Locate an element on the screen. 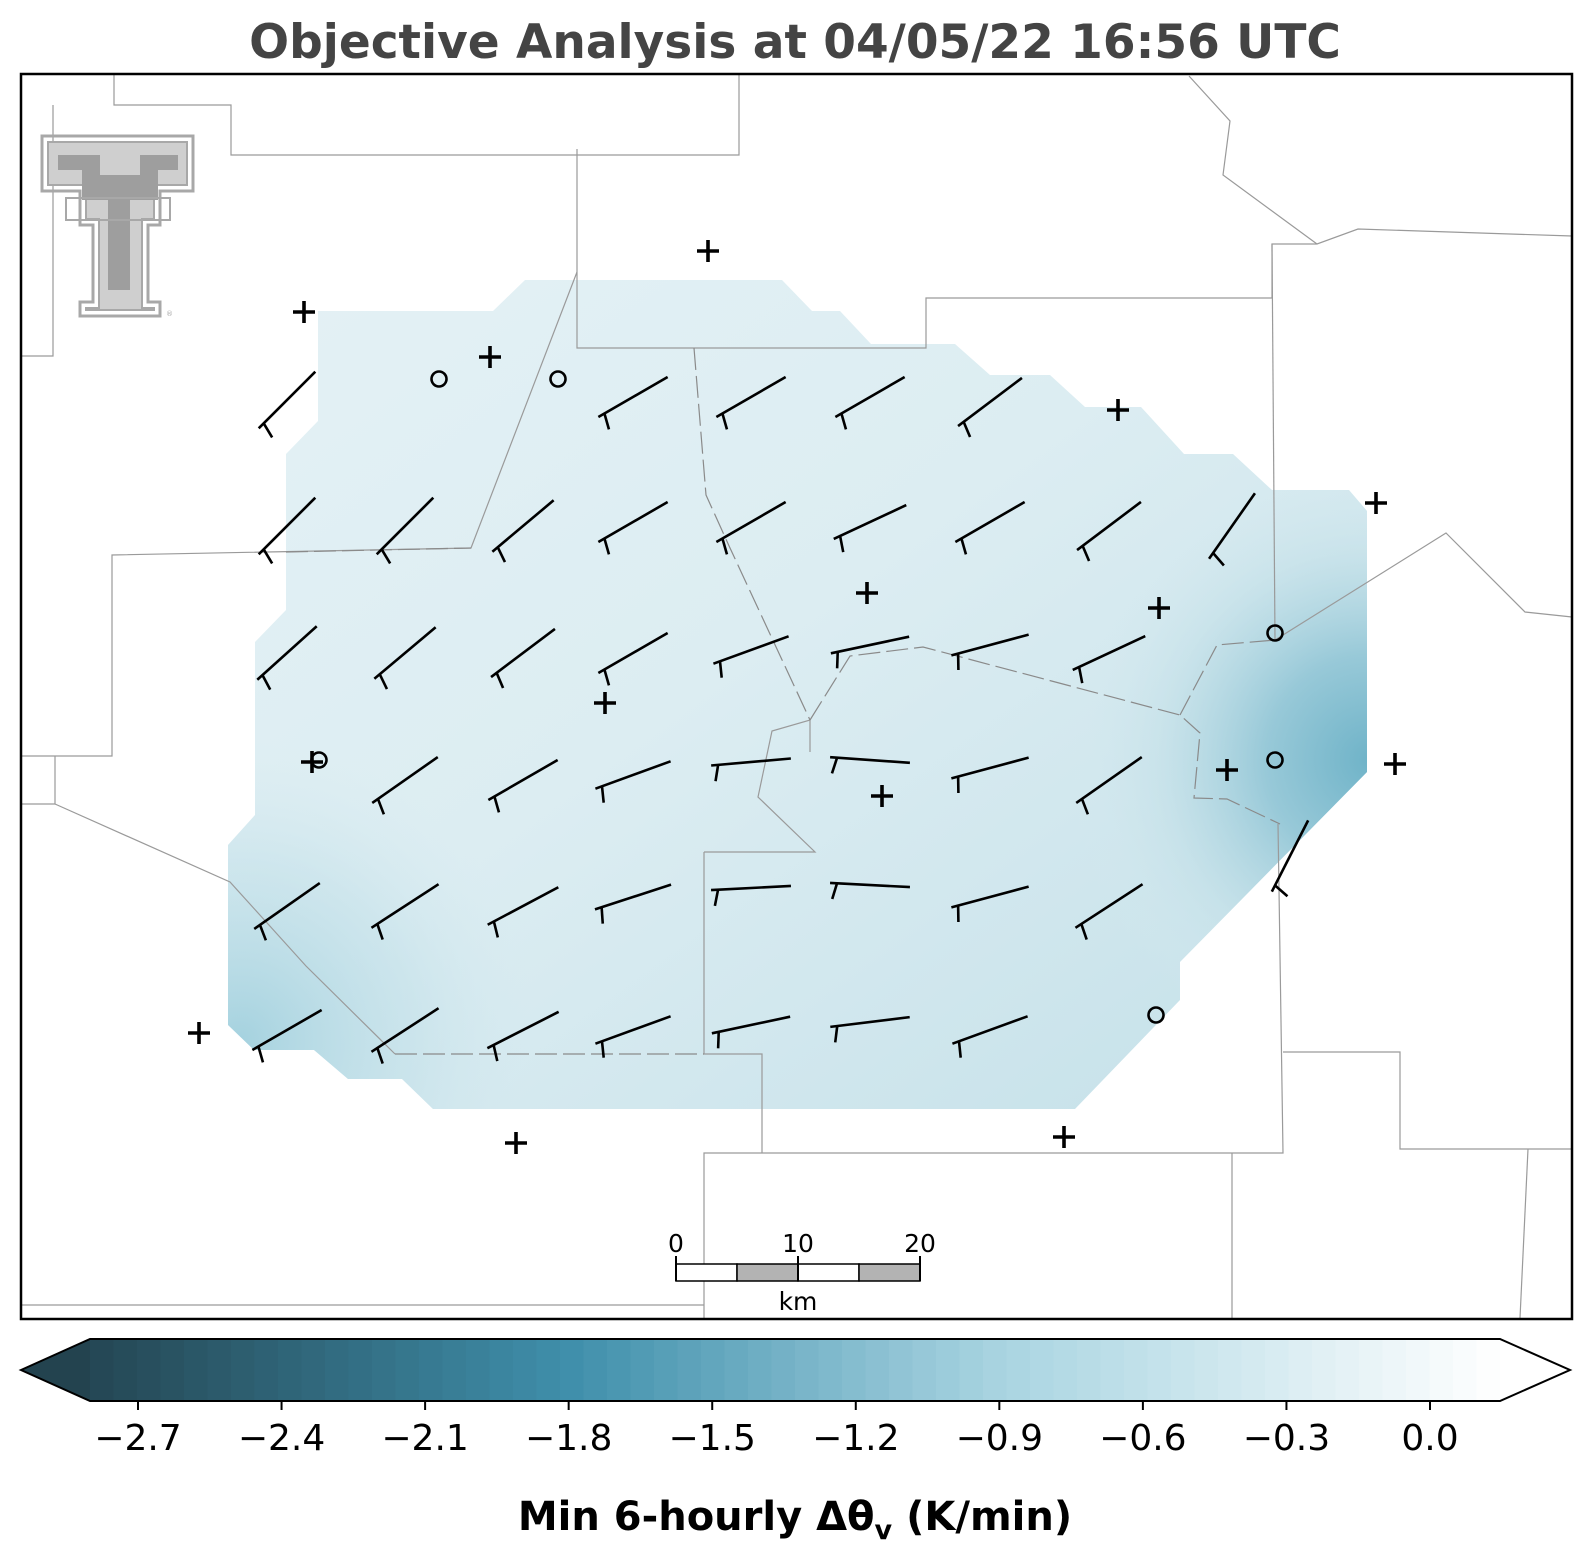 The width and height of the screenshot is (1590, 1558). scale-bar: 0 10 20 km is located at coordinates (802, 1272).